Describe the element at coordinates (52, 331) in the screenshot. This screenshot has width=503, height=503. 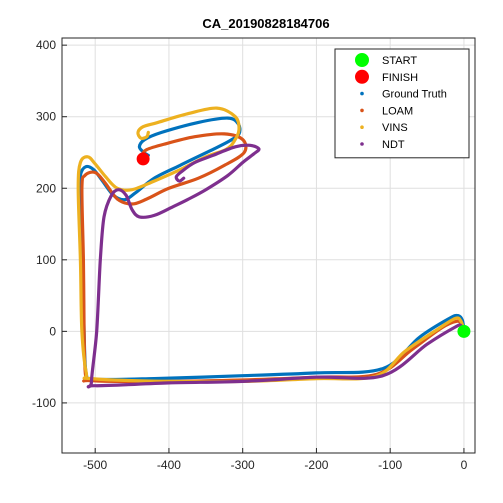
I see `y-tick-label: 0` at that location.